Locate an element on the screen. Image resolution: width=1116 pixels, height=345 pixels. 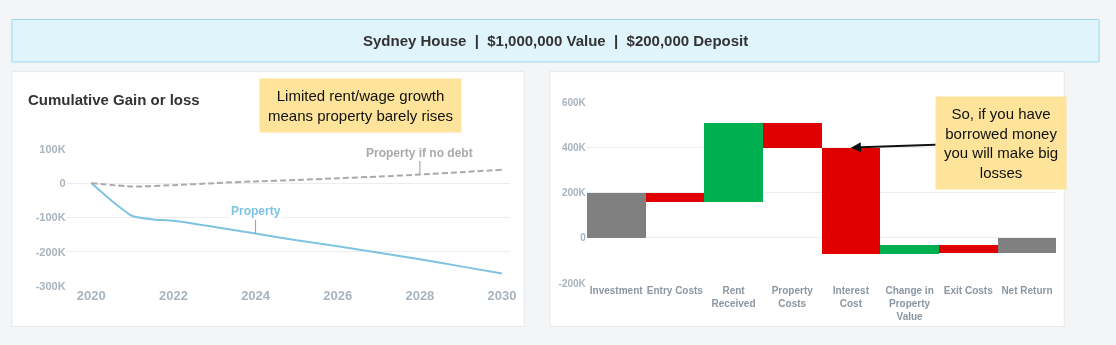
y-tick-label: -300K is located at coordinates (50, 285).